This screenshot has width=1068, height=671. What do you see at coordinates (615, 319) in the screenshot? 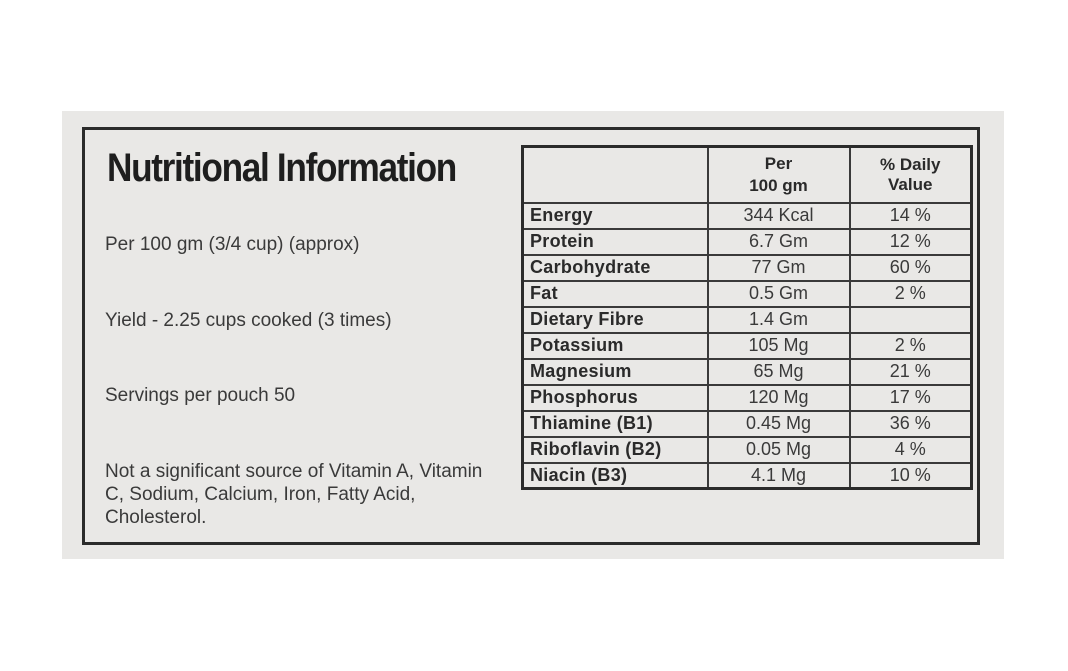
I see `nutrient-name: Dietary Fibre` at bounding box center [615, 319].